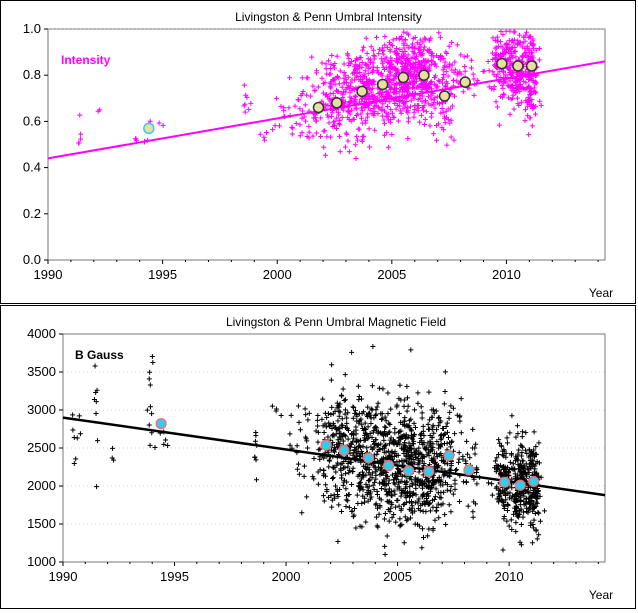 The height and width of the screenshot is (613, 638). I want to click on trend-line, so click(326, 110).